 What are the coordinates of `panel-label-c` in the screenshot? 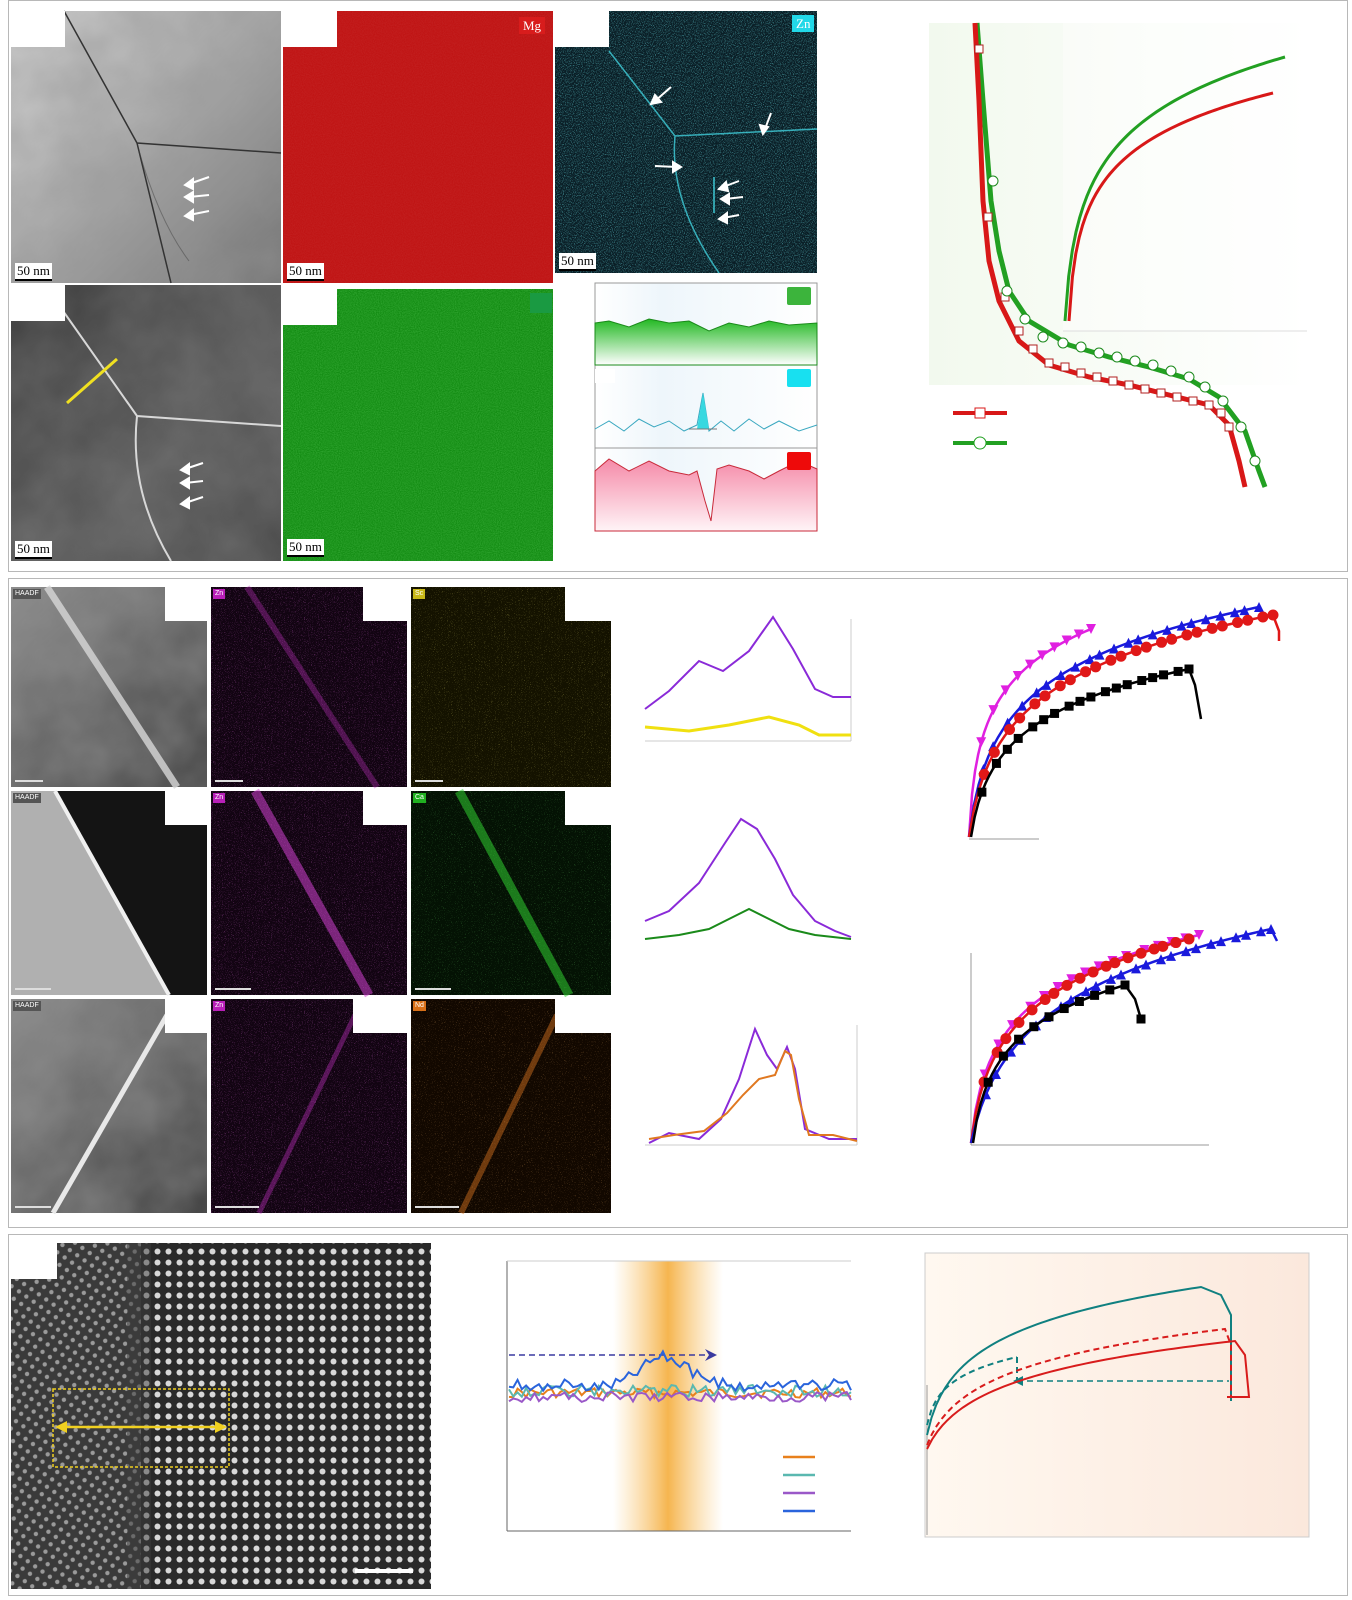 It's located at (582, 29).